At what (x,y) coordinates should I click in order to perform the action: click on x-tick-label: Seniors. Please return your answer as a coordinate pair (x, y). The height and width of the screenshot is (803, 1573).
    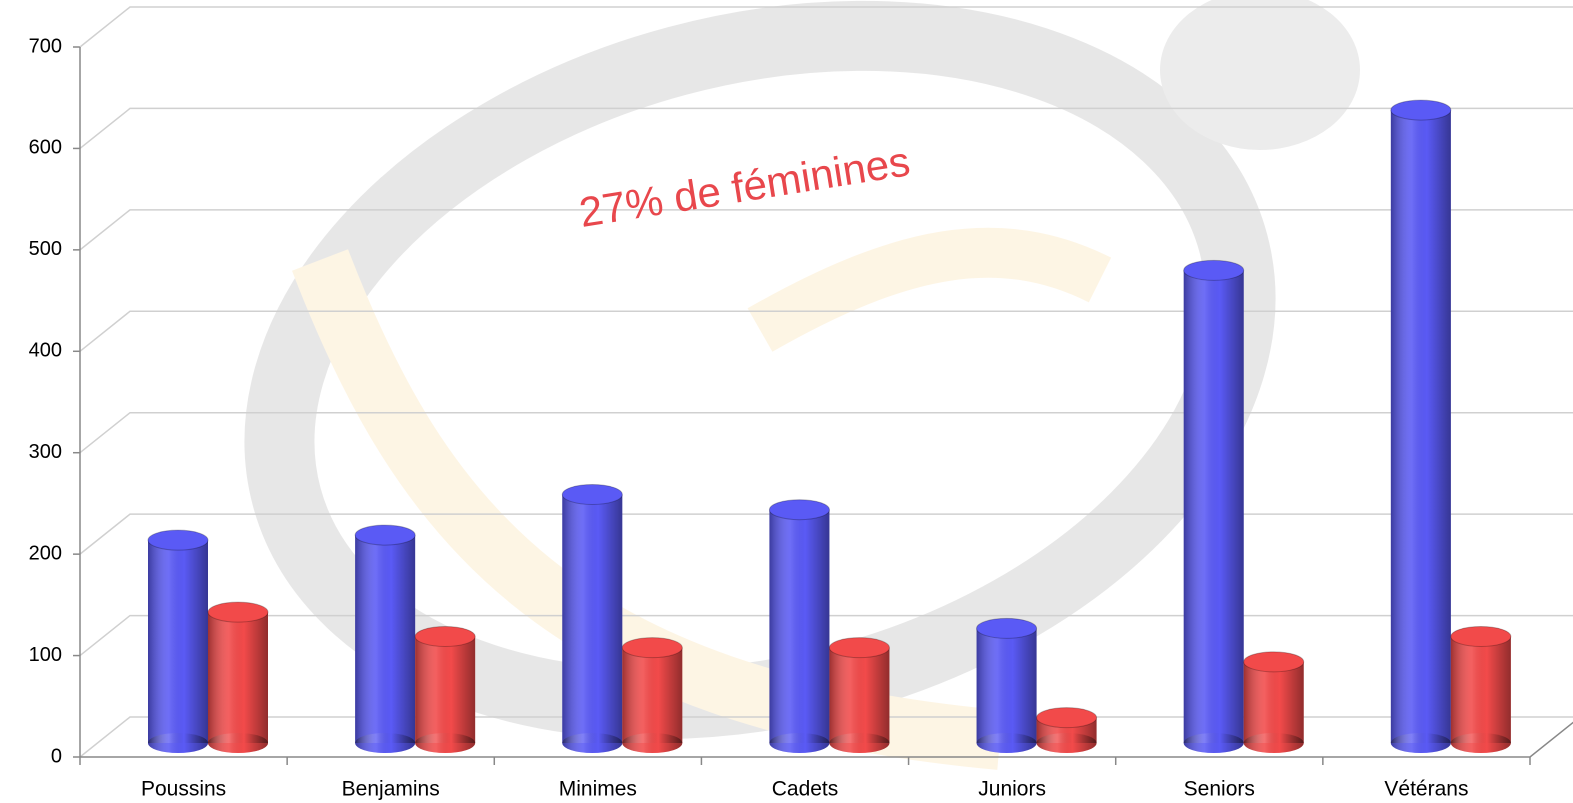
    Looking at the image, I should click on (1219, 789).